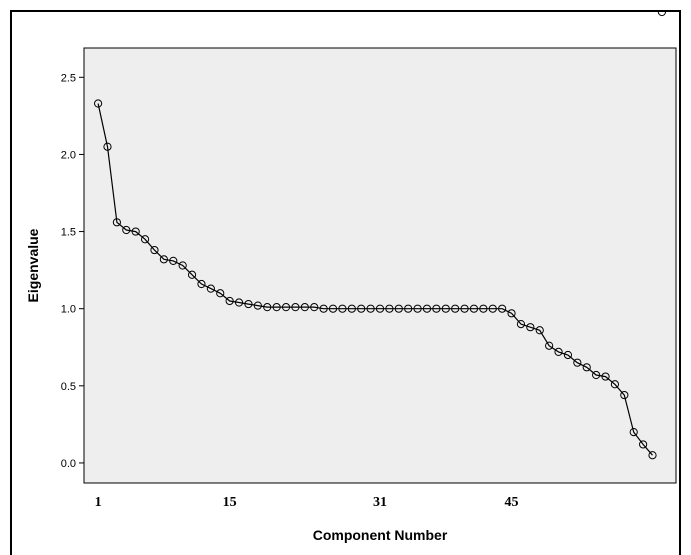 Image resolution: width=691 pixels, height=555 pixels. Describe the element at coordinates (68, 78) in the screenshot. I see `y-tick-label: 2.5` at that location.